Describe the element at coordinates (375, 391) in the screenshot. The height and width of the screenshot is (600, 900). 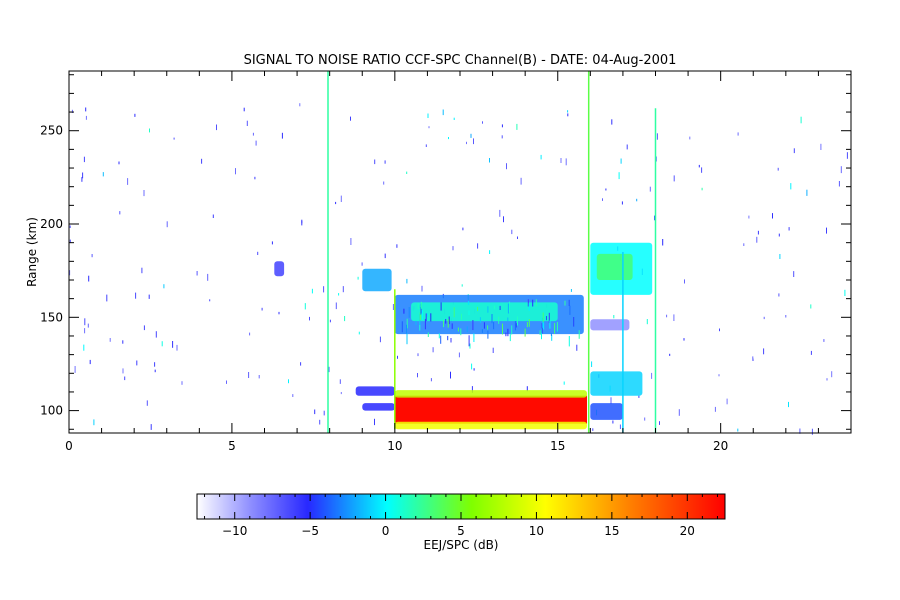
I see `region-echo-110-left` at that location.